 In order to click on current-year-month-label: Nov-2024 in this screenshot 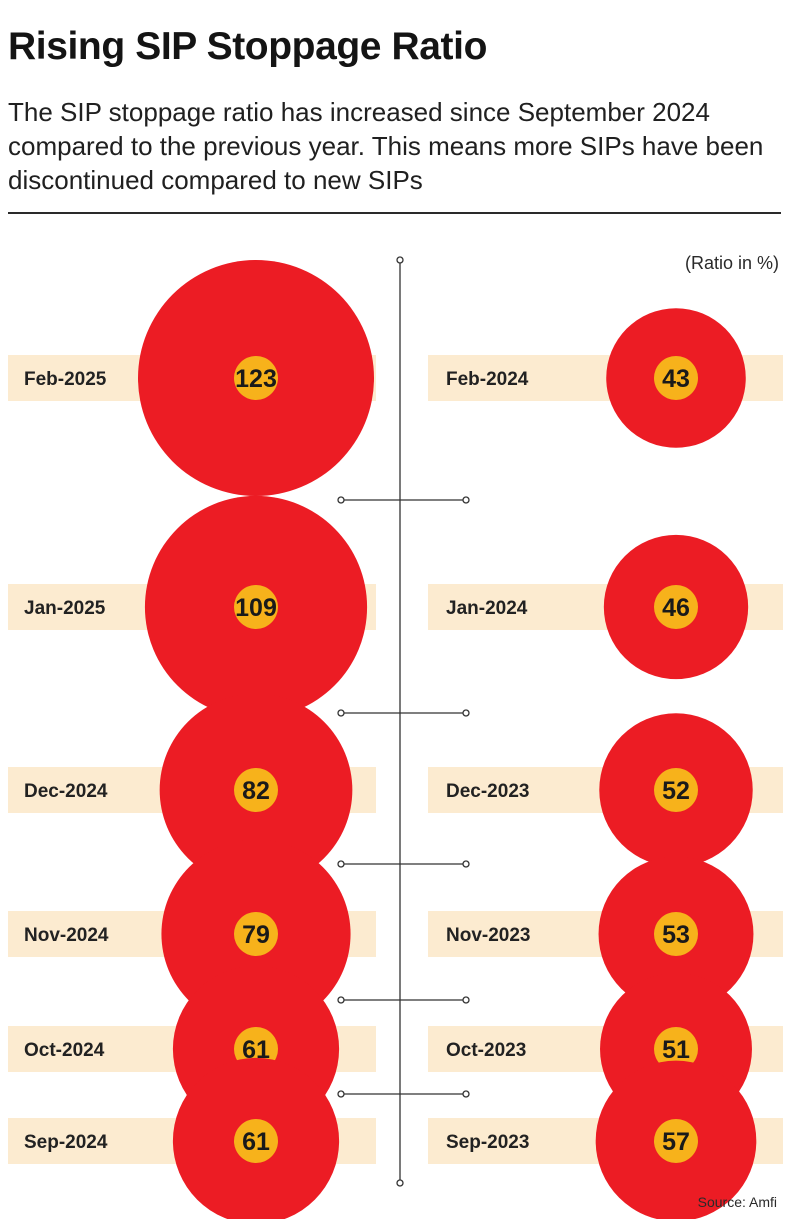, I will do `click(66, 935)`.